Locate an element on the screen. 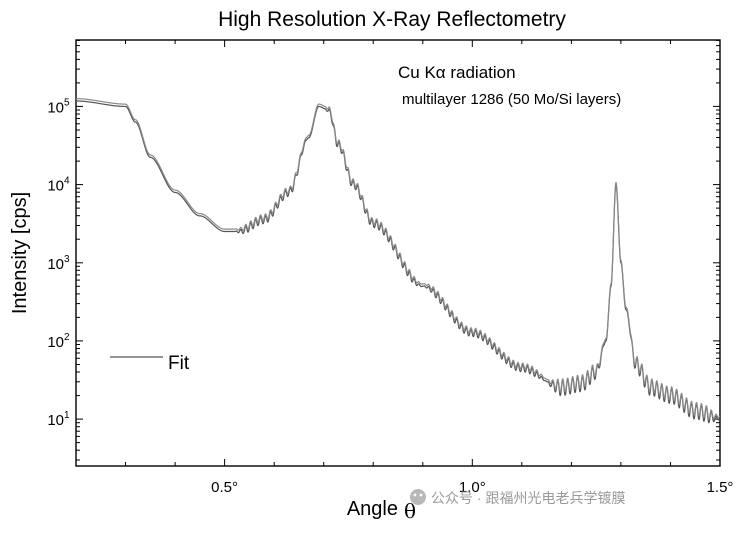 The width and height of the screenshot is (755, 533). y-tick-exponent: 3 is located at coordinates (67, 259).